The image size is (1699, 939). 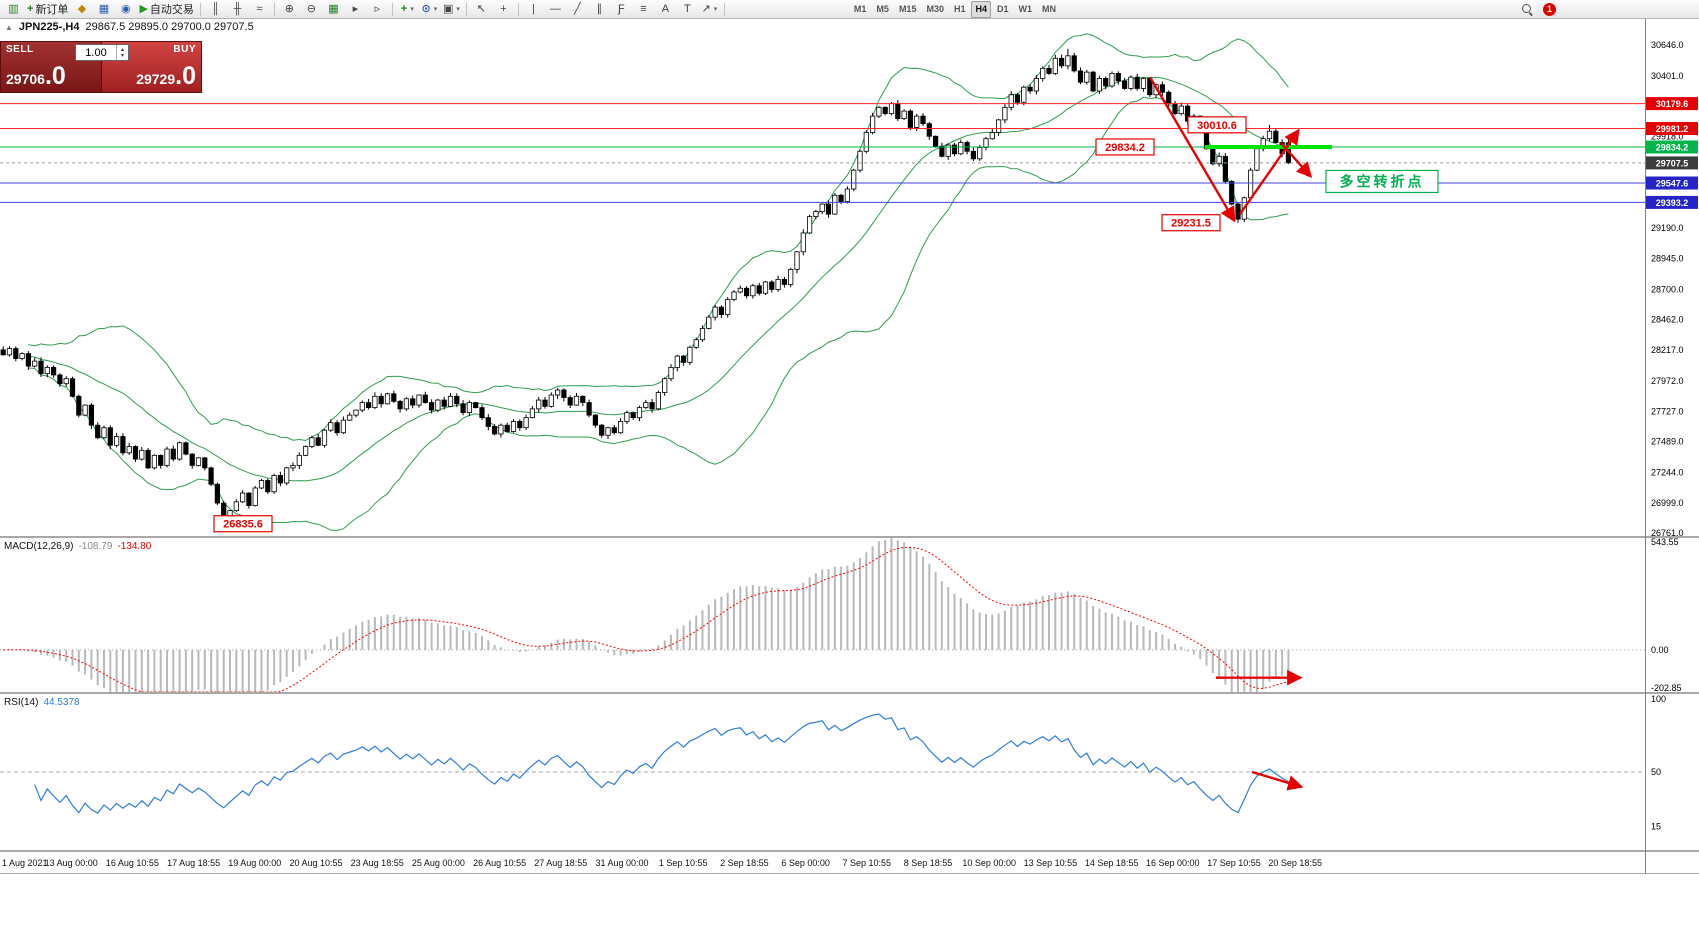 I want to click on volume-up-icon: ▴, so click(x=122, y=49).